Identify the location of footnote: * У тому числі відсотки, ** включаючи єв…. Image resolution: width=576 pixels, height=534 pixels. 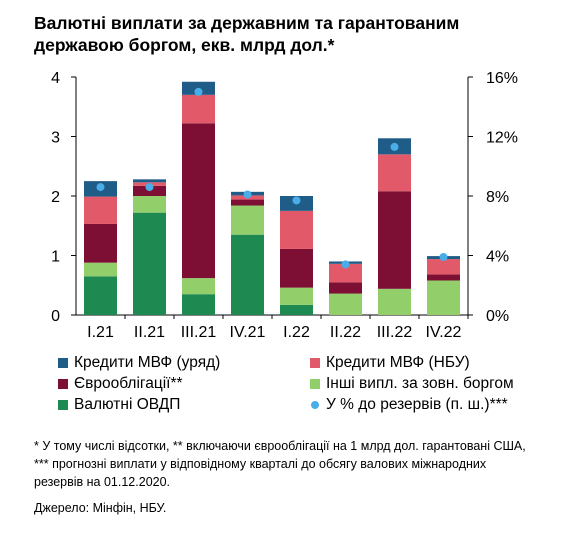
(280, 464).